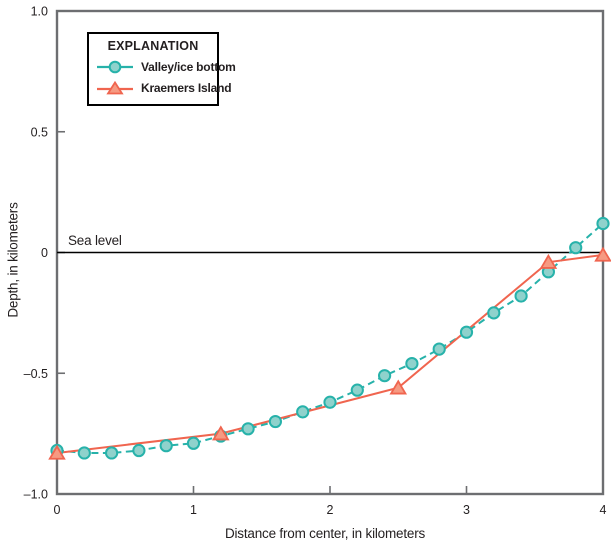  What do you see at coordinates (193, 510) in the screenshot?
I see `x-tick-label: 1` at bounding box center [193, 510].